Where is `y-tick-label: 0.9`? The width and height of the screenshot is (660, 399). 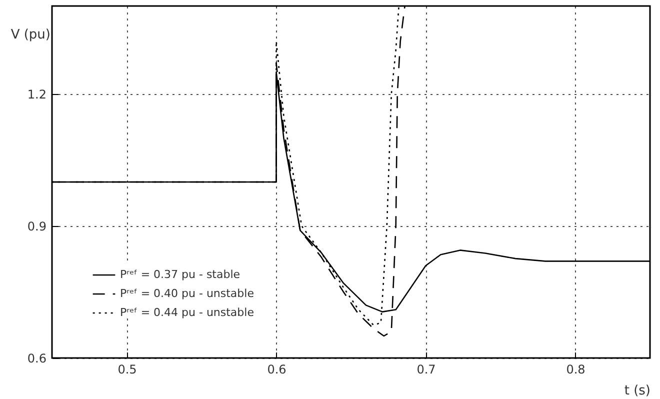 y-tick-label: 0.9 is located at coordinates (36, 227).